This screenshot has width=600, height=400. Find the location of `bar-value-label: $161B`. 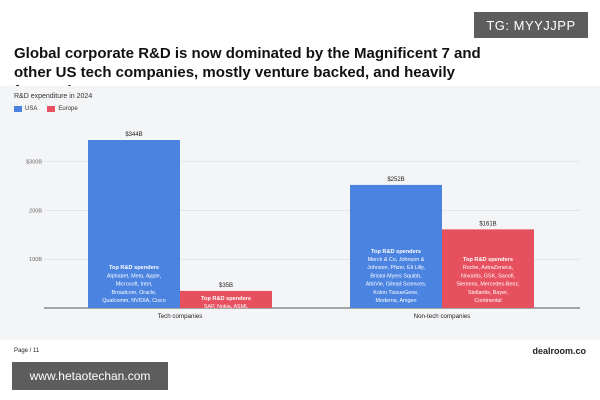

bar-value-label: $161B is located at coordinates (487, 224).